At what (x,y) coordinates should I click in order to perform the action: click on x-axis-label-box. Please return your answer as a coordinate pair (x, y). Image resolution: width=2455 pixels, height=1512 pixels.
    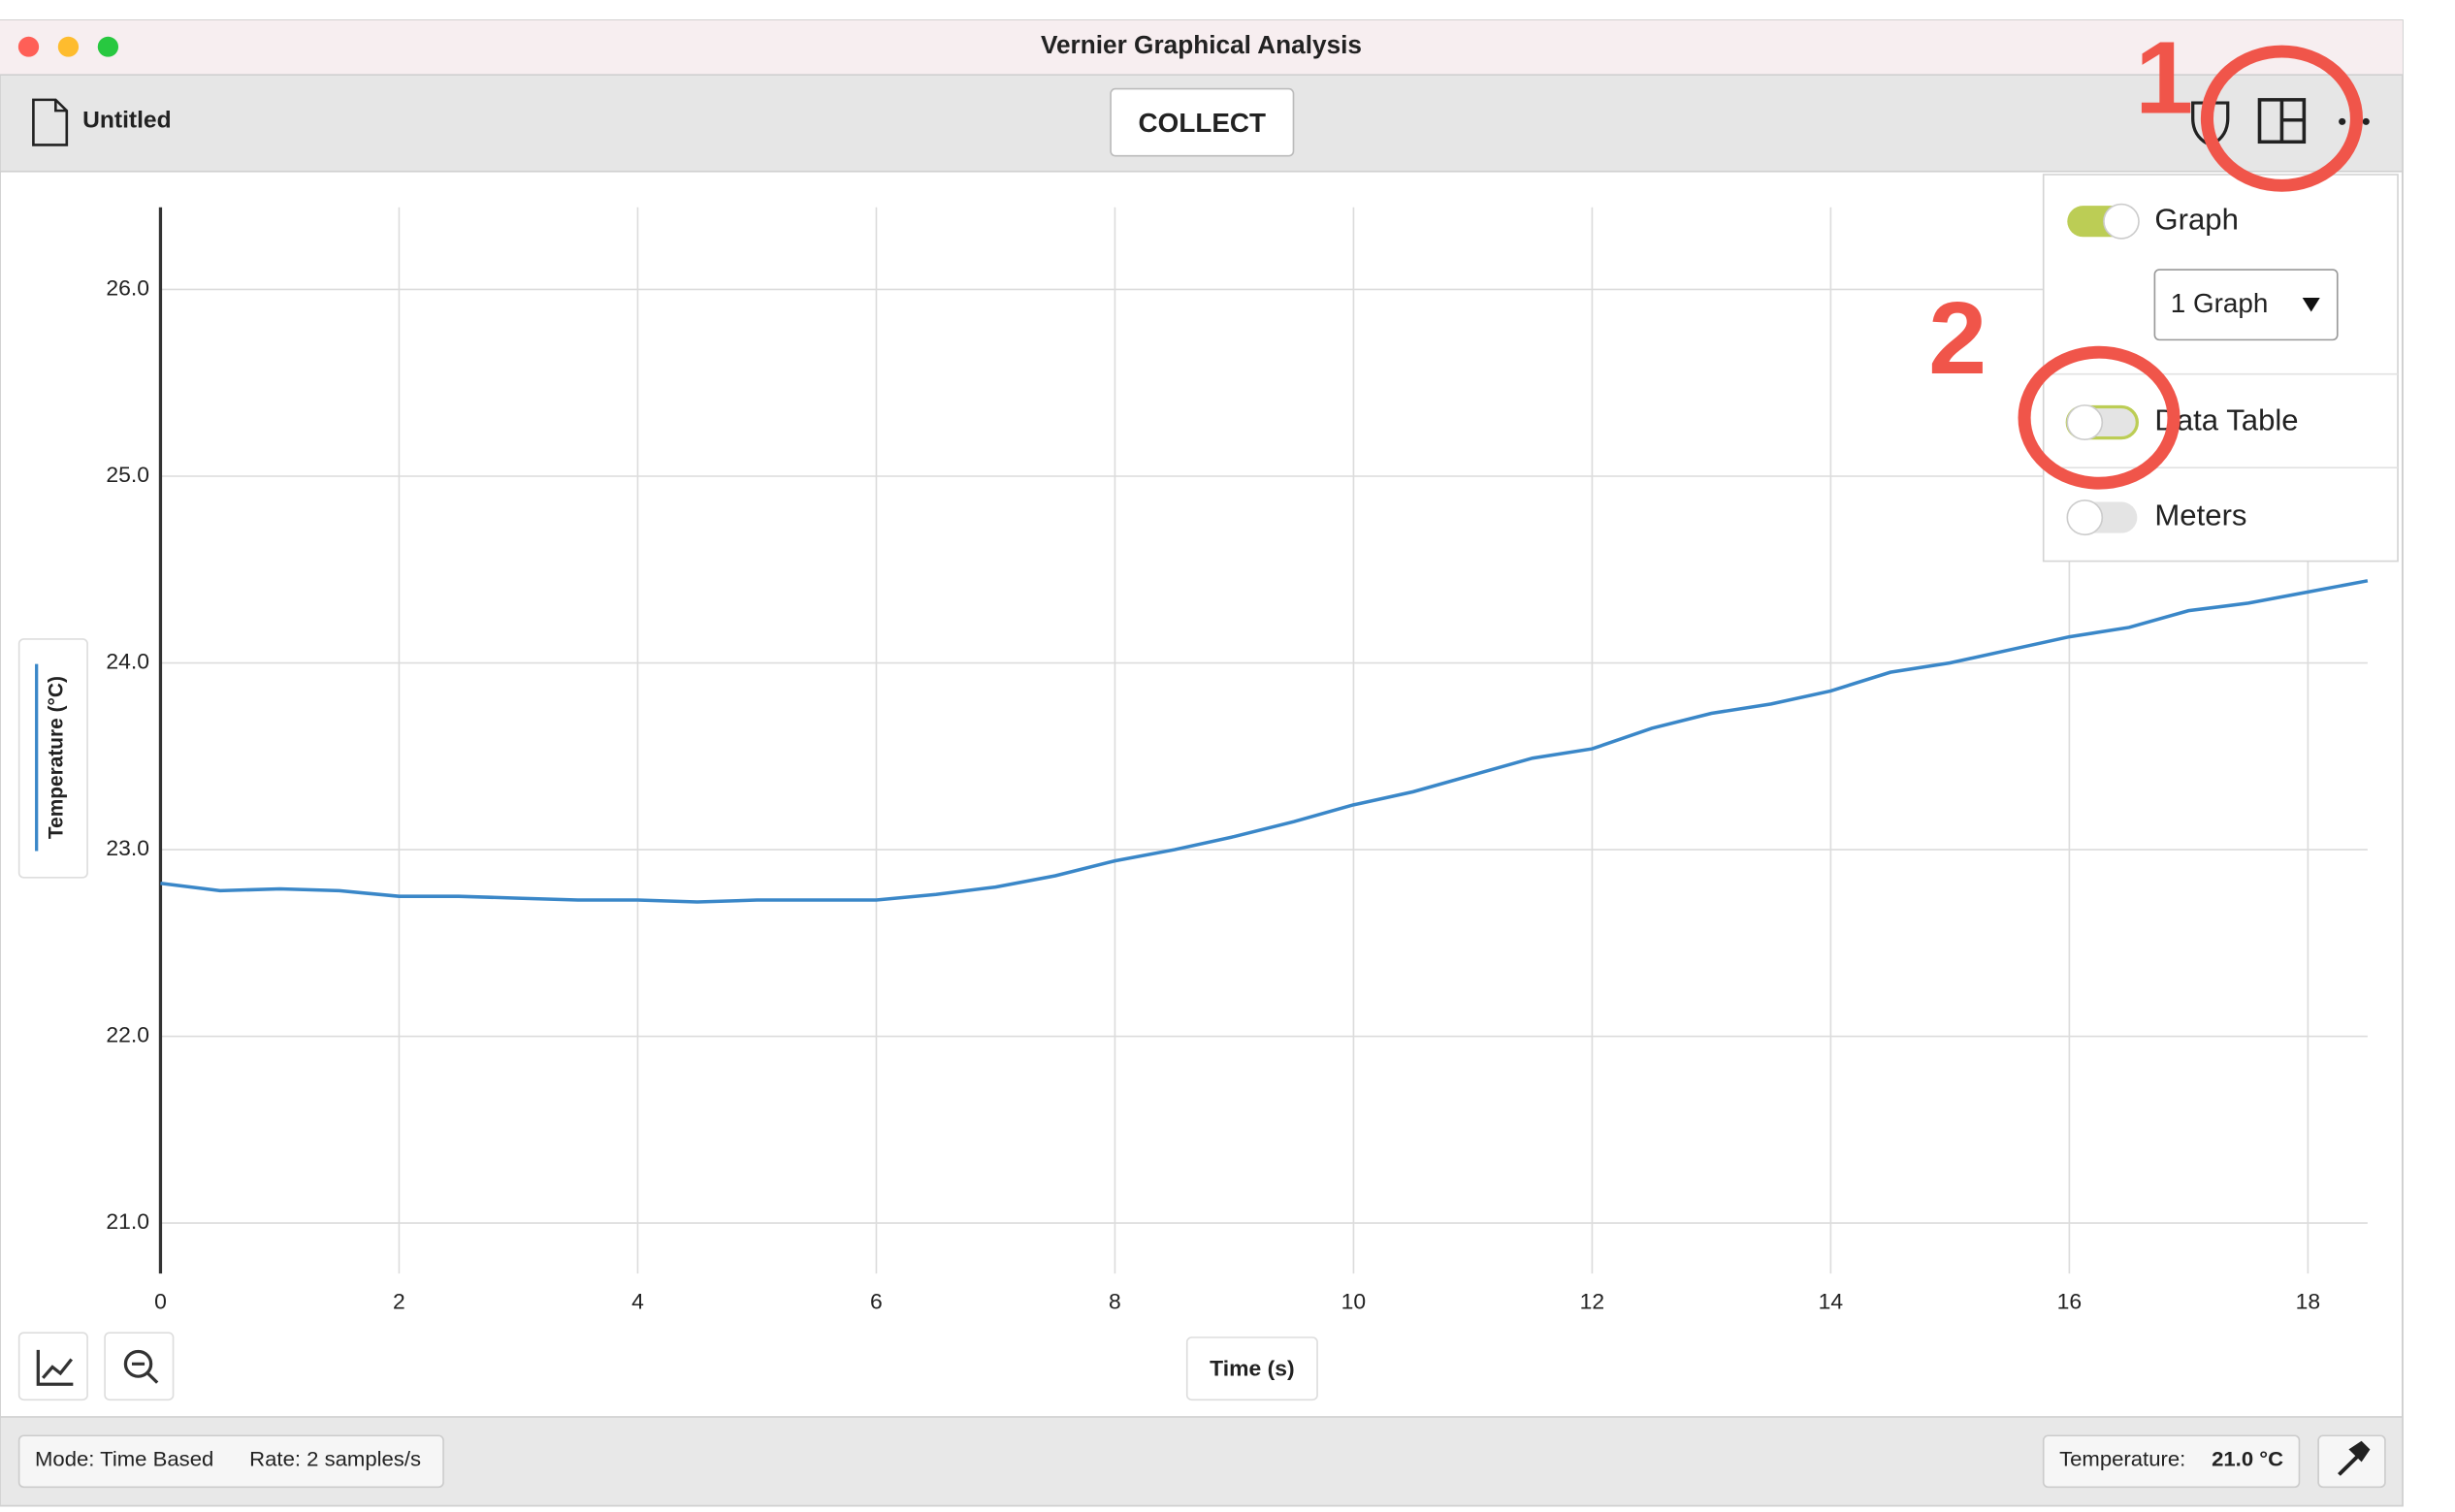
    Looking at the image, I should click on (1251, 1368).